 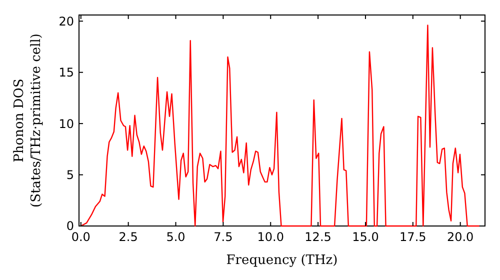 I want to click on x-tick-label: 5.0, so click(x=176, y=237).